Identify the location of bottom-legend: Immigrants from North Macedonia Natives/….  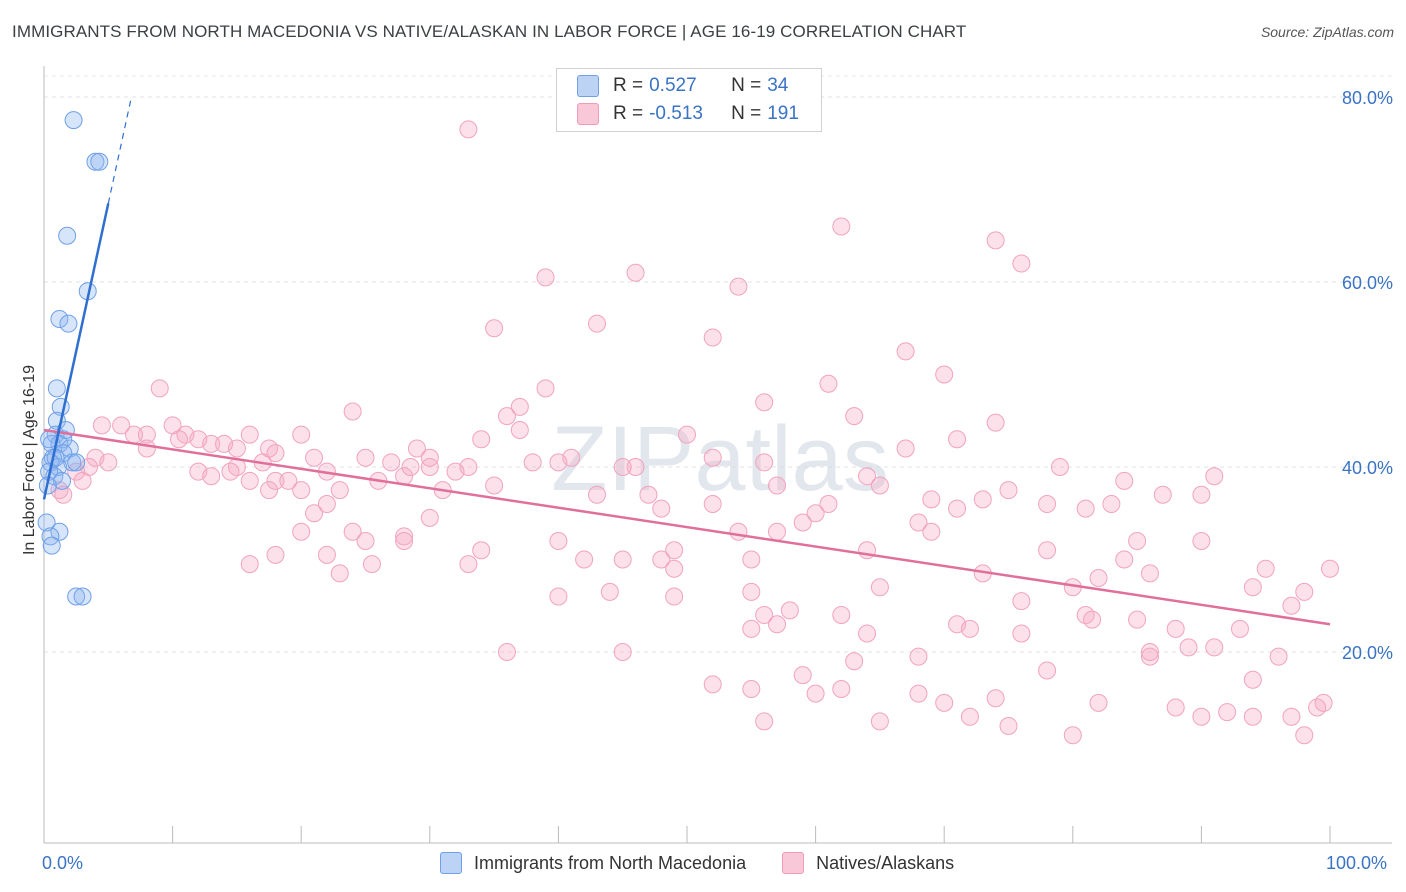
(715, 863).